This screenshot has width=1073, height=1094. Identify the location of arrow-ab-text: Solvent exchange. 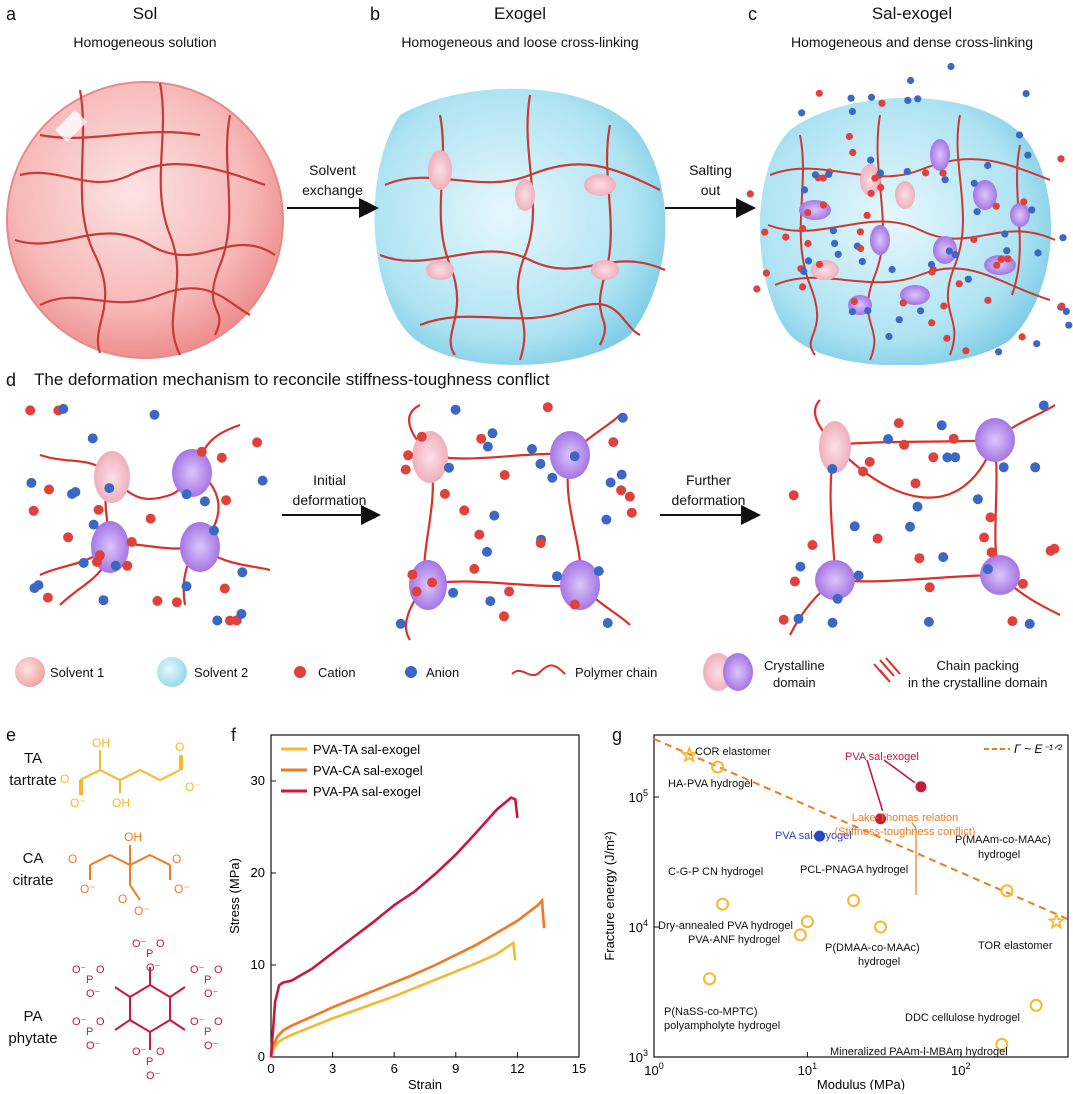
(332, 180).